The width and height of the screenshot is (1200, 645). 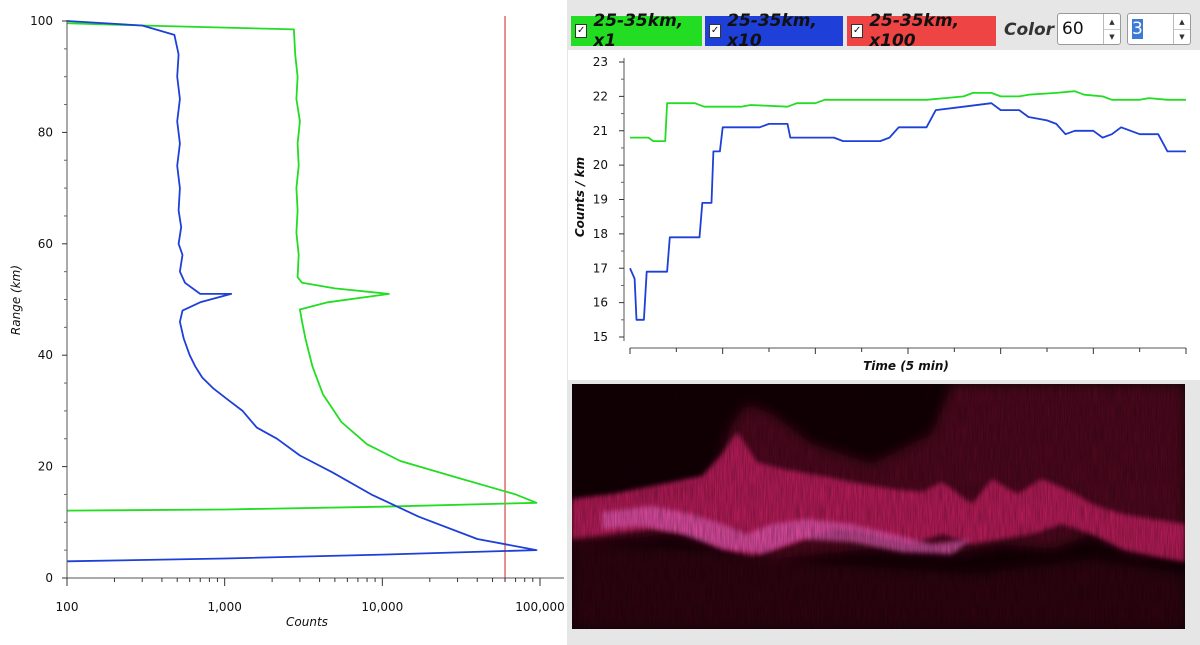 I want to click on y-axis-label: Range (km), so click(x=16, y=300).